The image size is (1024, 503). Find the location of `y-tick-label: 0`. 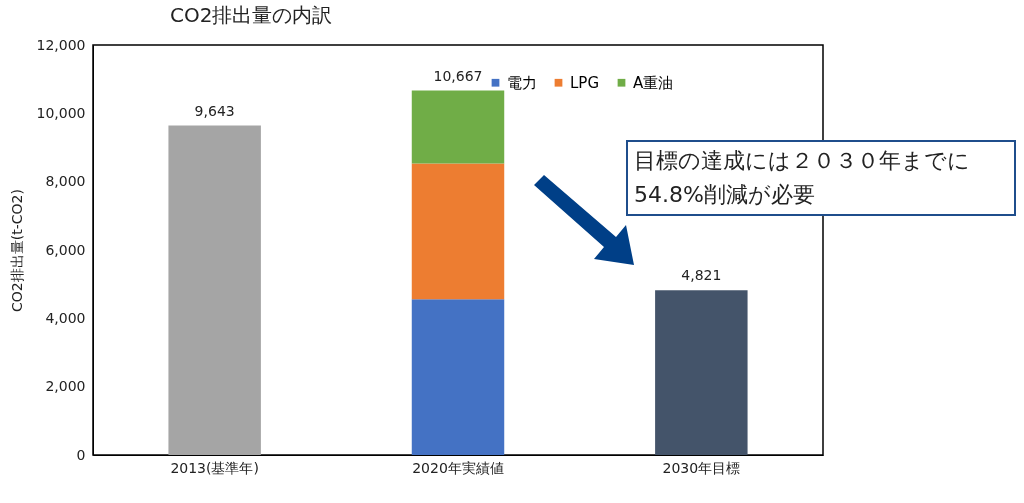

y-tick-label: 0 is located at coordinates (81, 454).